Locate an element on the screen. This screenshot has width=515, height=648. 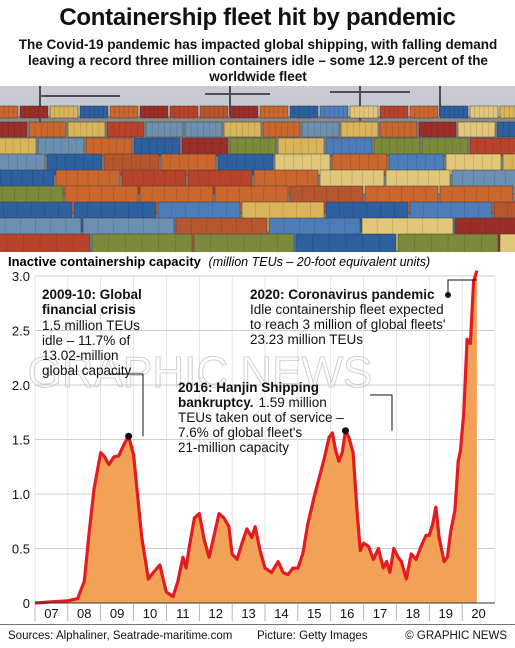
annotation-line: global capacity is located at coordinates (87, 370).